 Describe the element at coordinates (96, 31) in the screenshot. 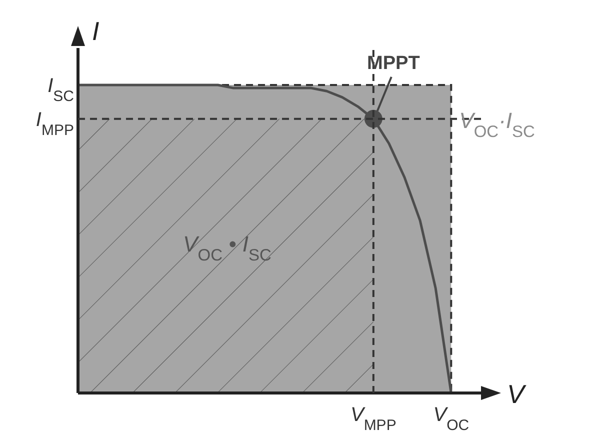

I see `y-axis-title: I` at that location.